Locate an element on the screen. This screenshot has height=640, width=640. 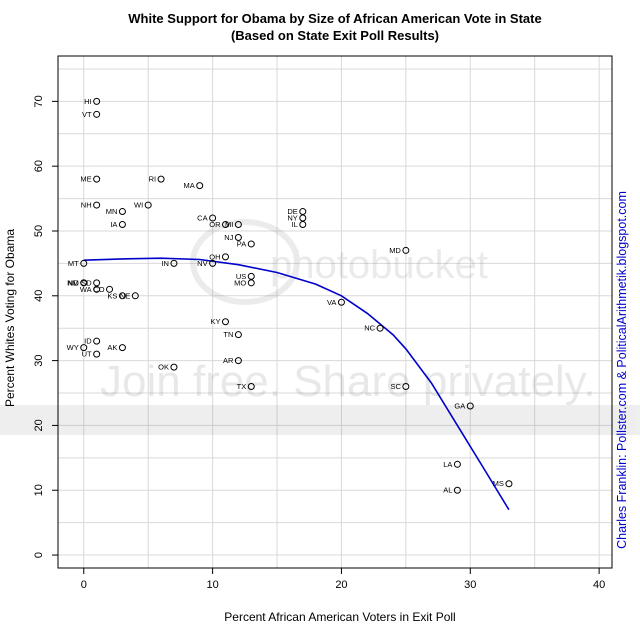
x-tick-label: 30 is located at coordinates (470, 585).